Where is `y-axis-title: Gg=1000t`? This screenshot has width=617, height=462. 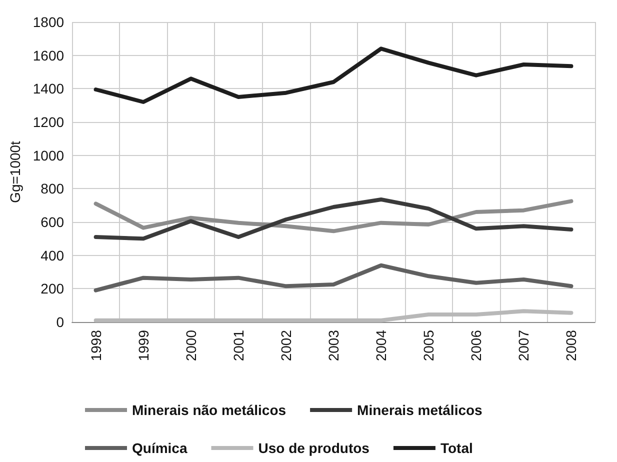
y-axis-title: Gg=1000t is located at coordinates (15, 171).